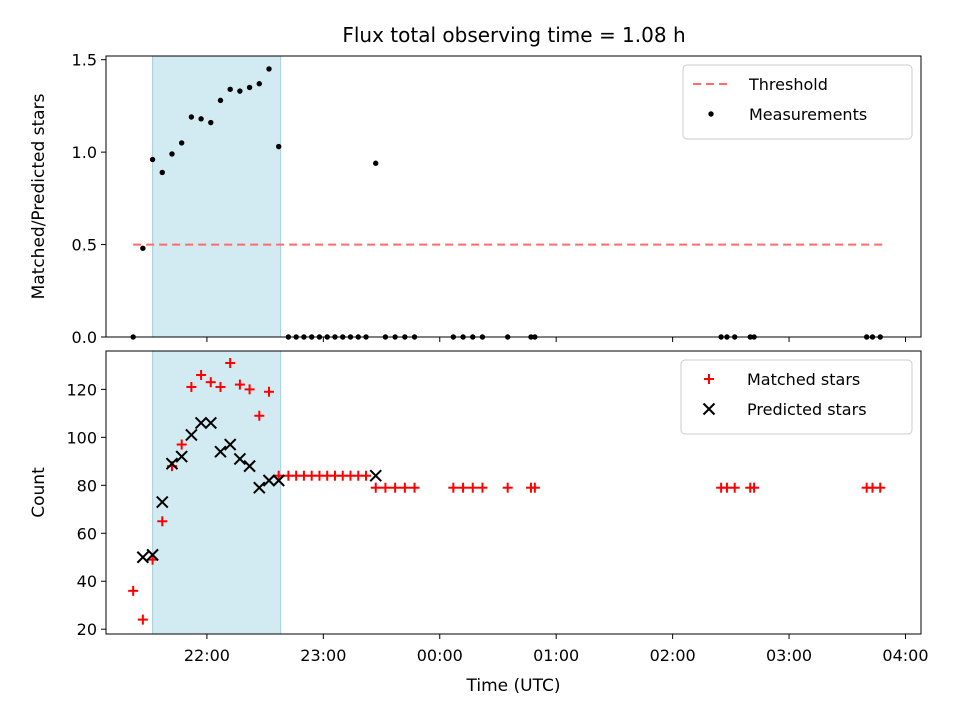 This screenshot has height=720, width=960. What do you see at coordinates (87, 533) in the screenshot?
I see `y-tick-label: 60` at bounding box center [87, 533].